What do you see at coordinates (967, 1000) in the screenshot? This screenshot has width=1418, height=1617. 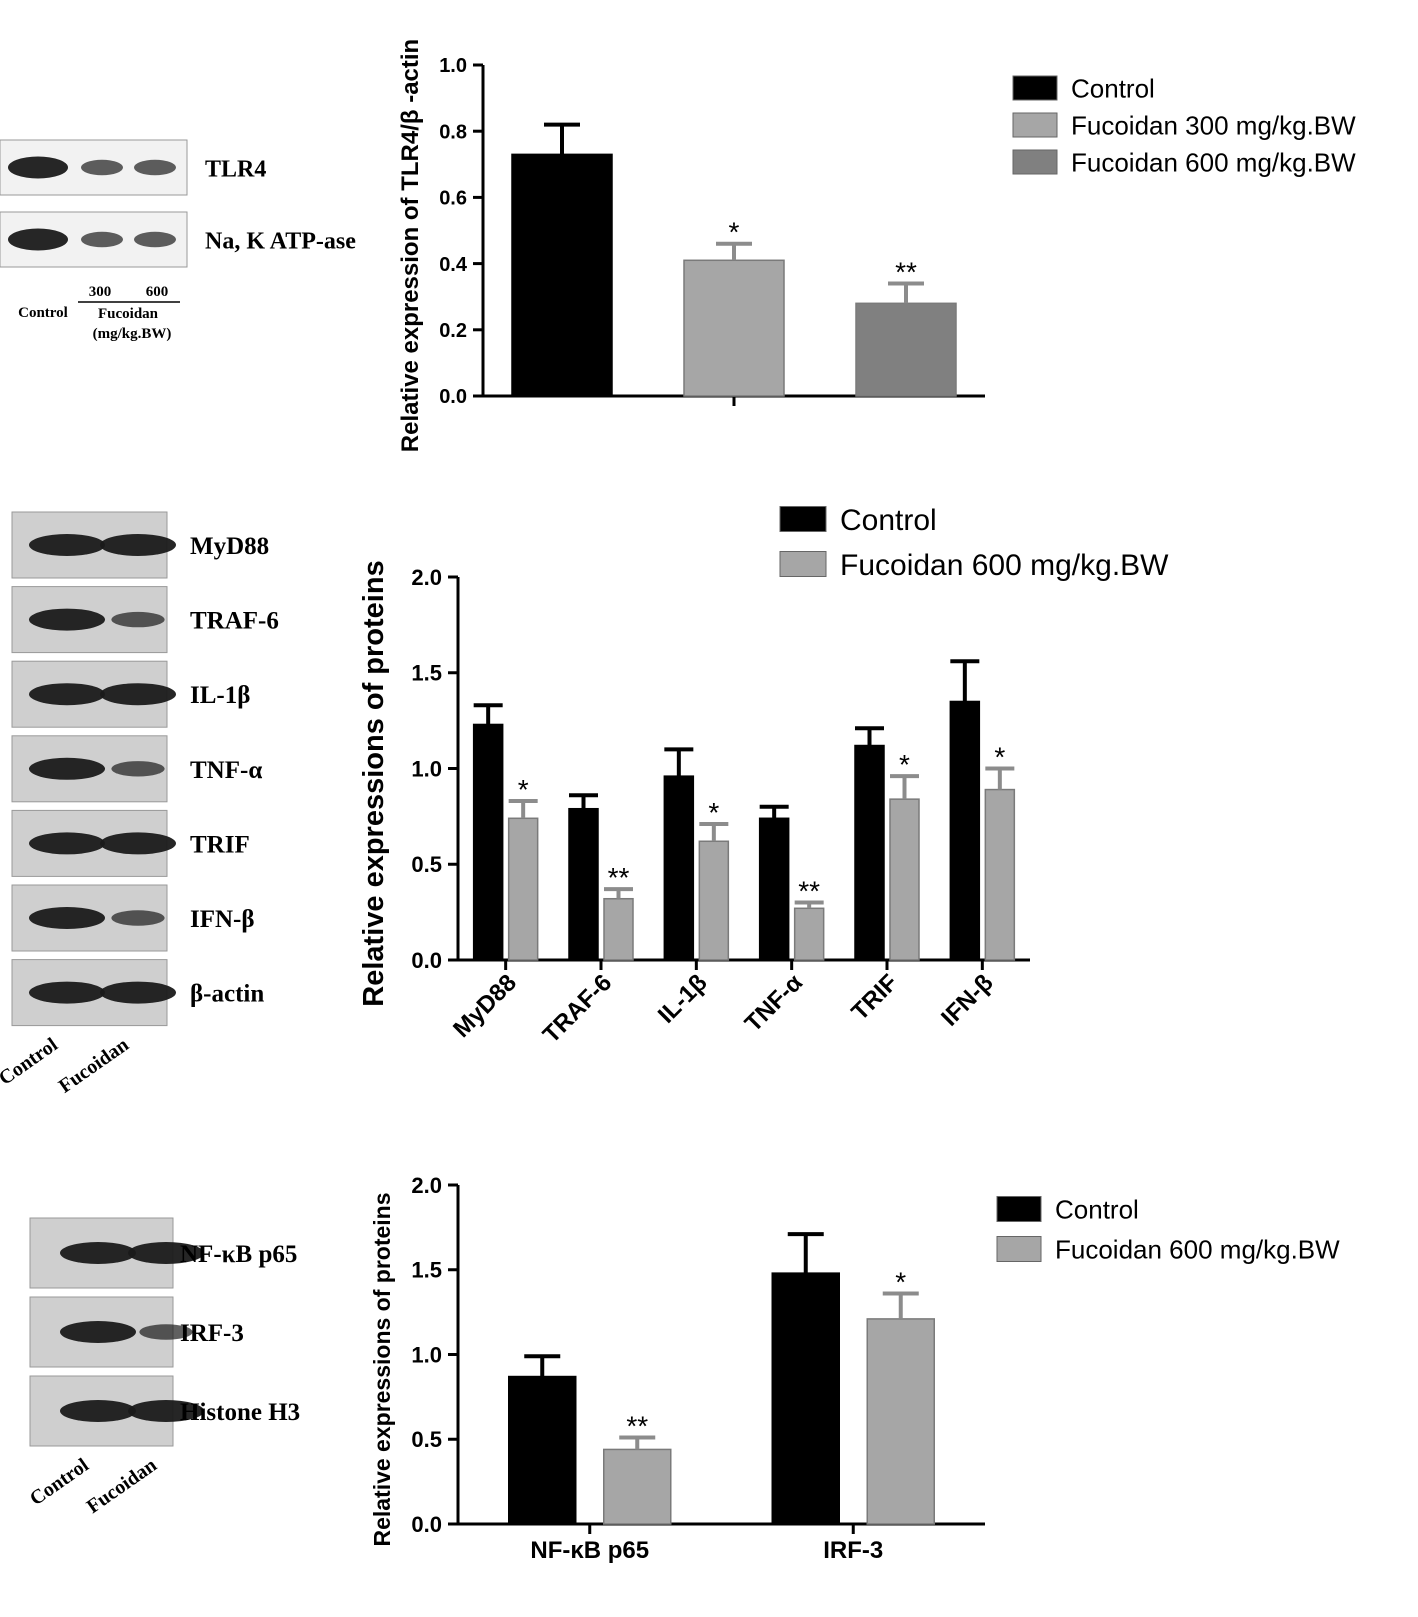 I see `x-tick-label: IFN-β` at bounding box center [967, 1000].